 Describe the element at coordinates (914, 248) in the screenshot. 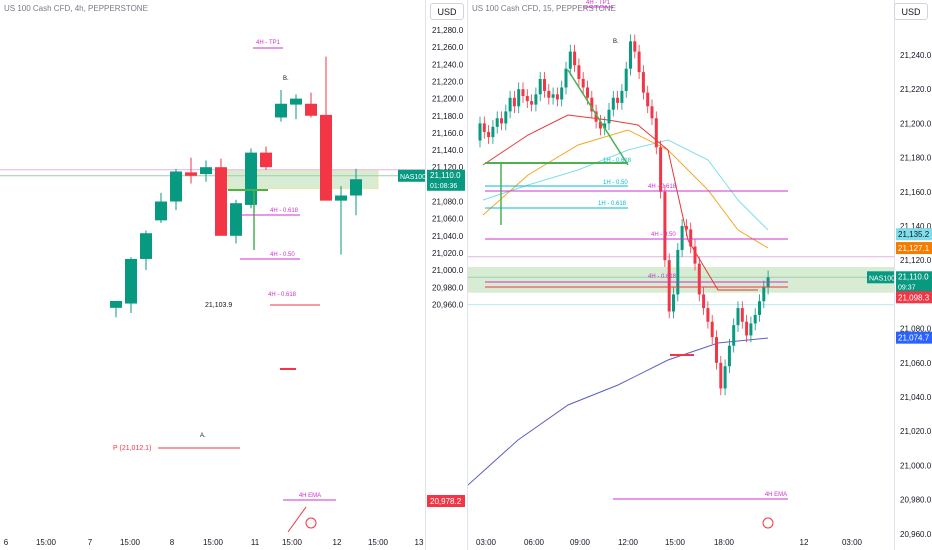

I see `price-badge-value: 21,127.1` at that location.